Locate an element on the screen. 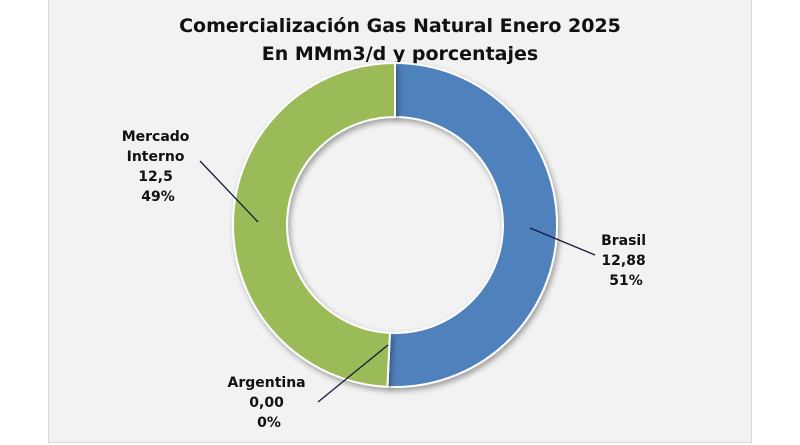 Image resolution: width=800 pixels, height=445 pixels. label-argentina: Argentina 0,00 0% is located at coordinates (268, 403).